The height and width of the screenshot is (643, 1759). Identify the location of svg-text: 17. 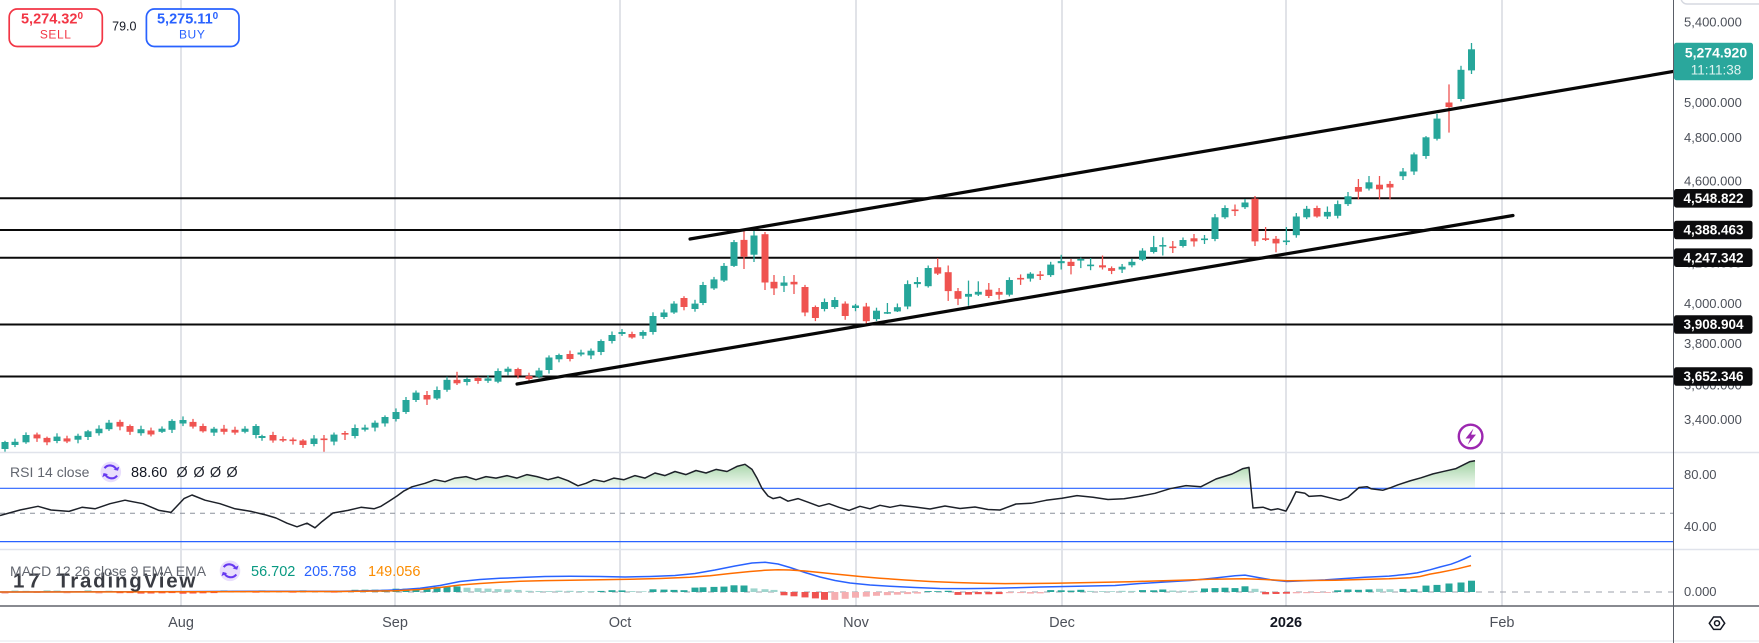
(28, 581).